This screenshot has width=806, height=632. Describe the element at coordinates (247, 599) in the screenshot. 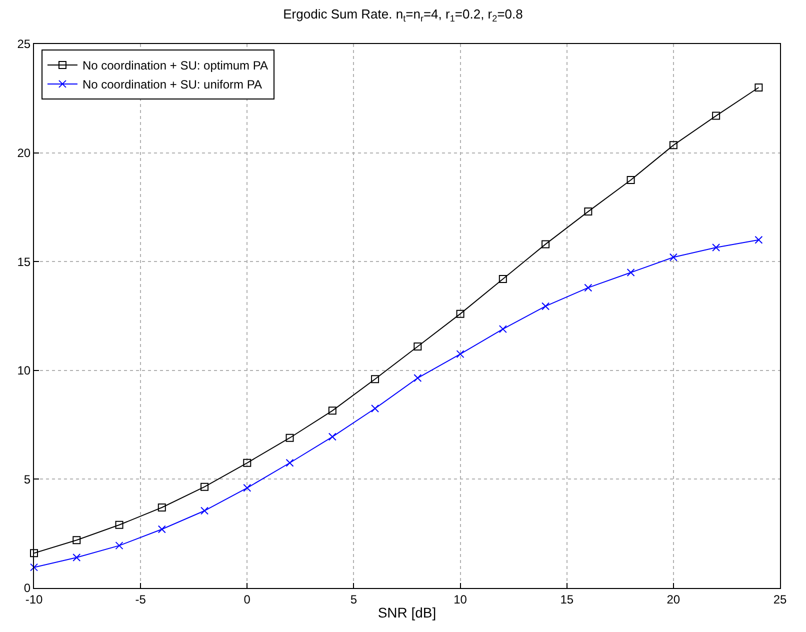

I see `x-tick-label: 0` at that location.